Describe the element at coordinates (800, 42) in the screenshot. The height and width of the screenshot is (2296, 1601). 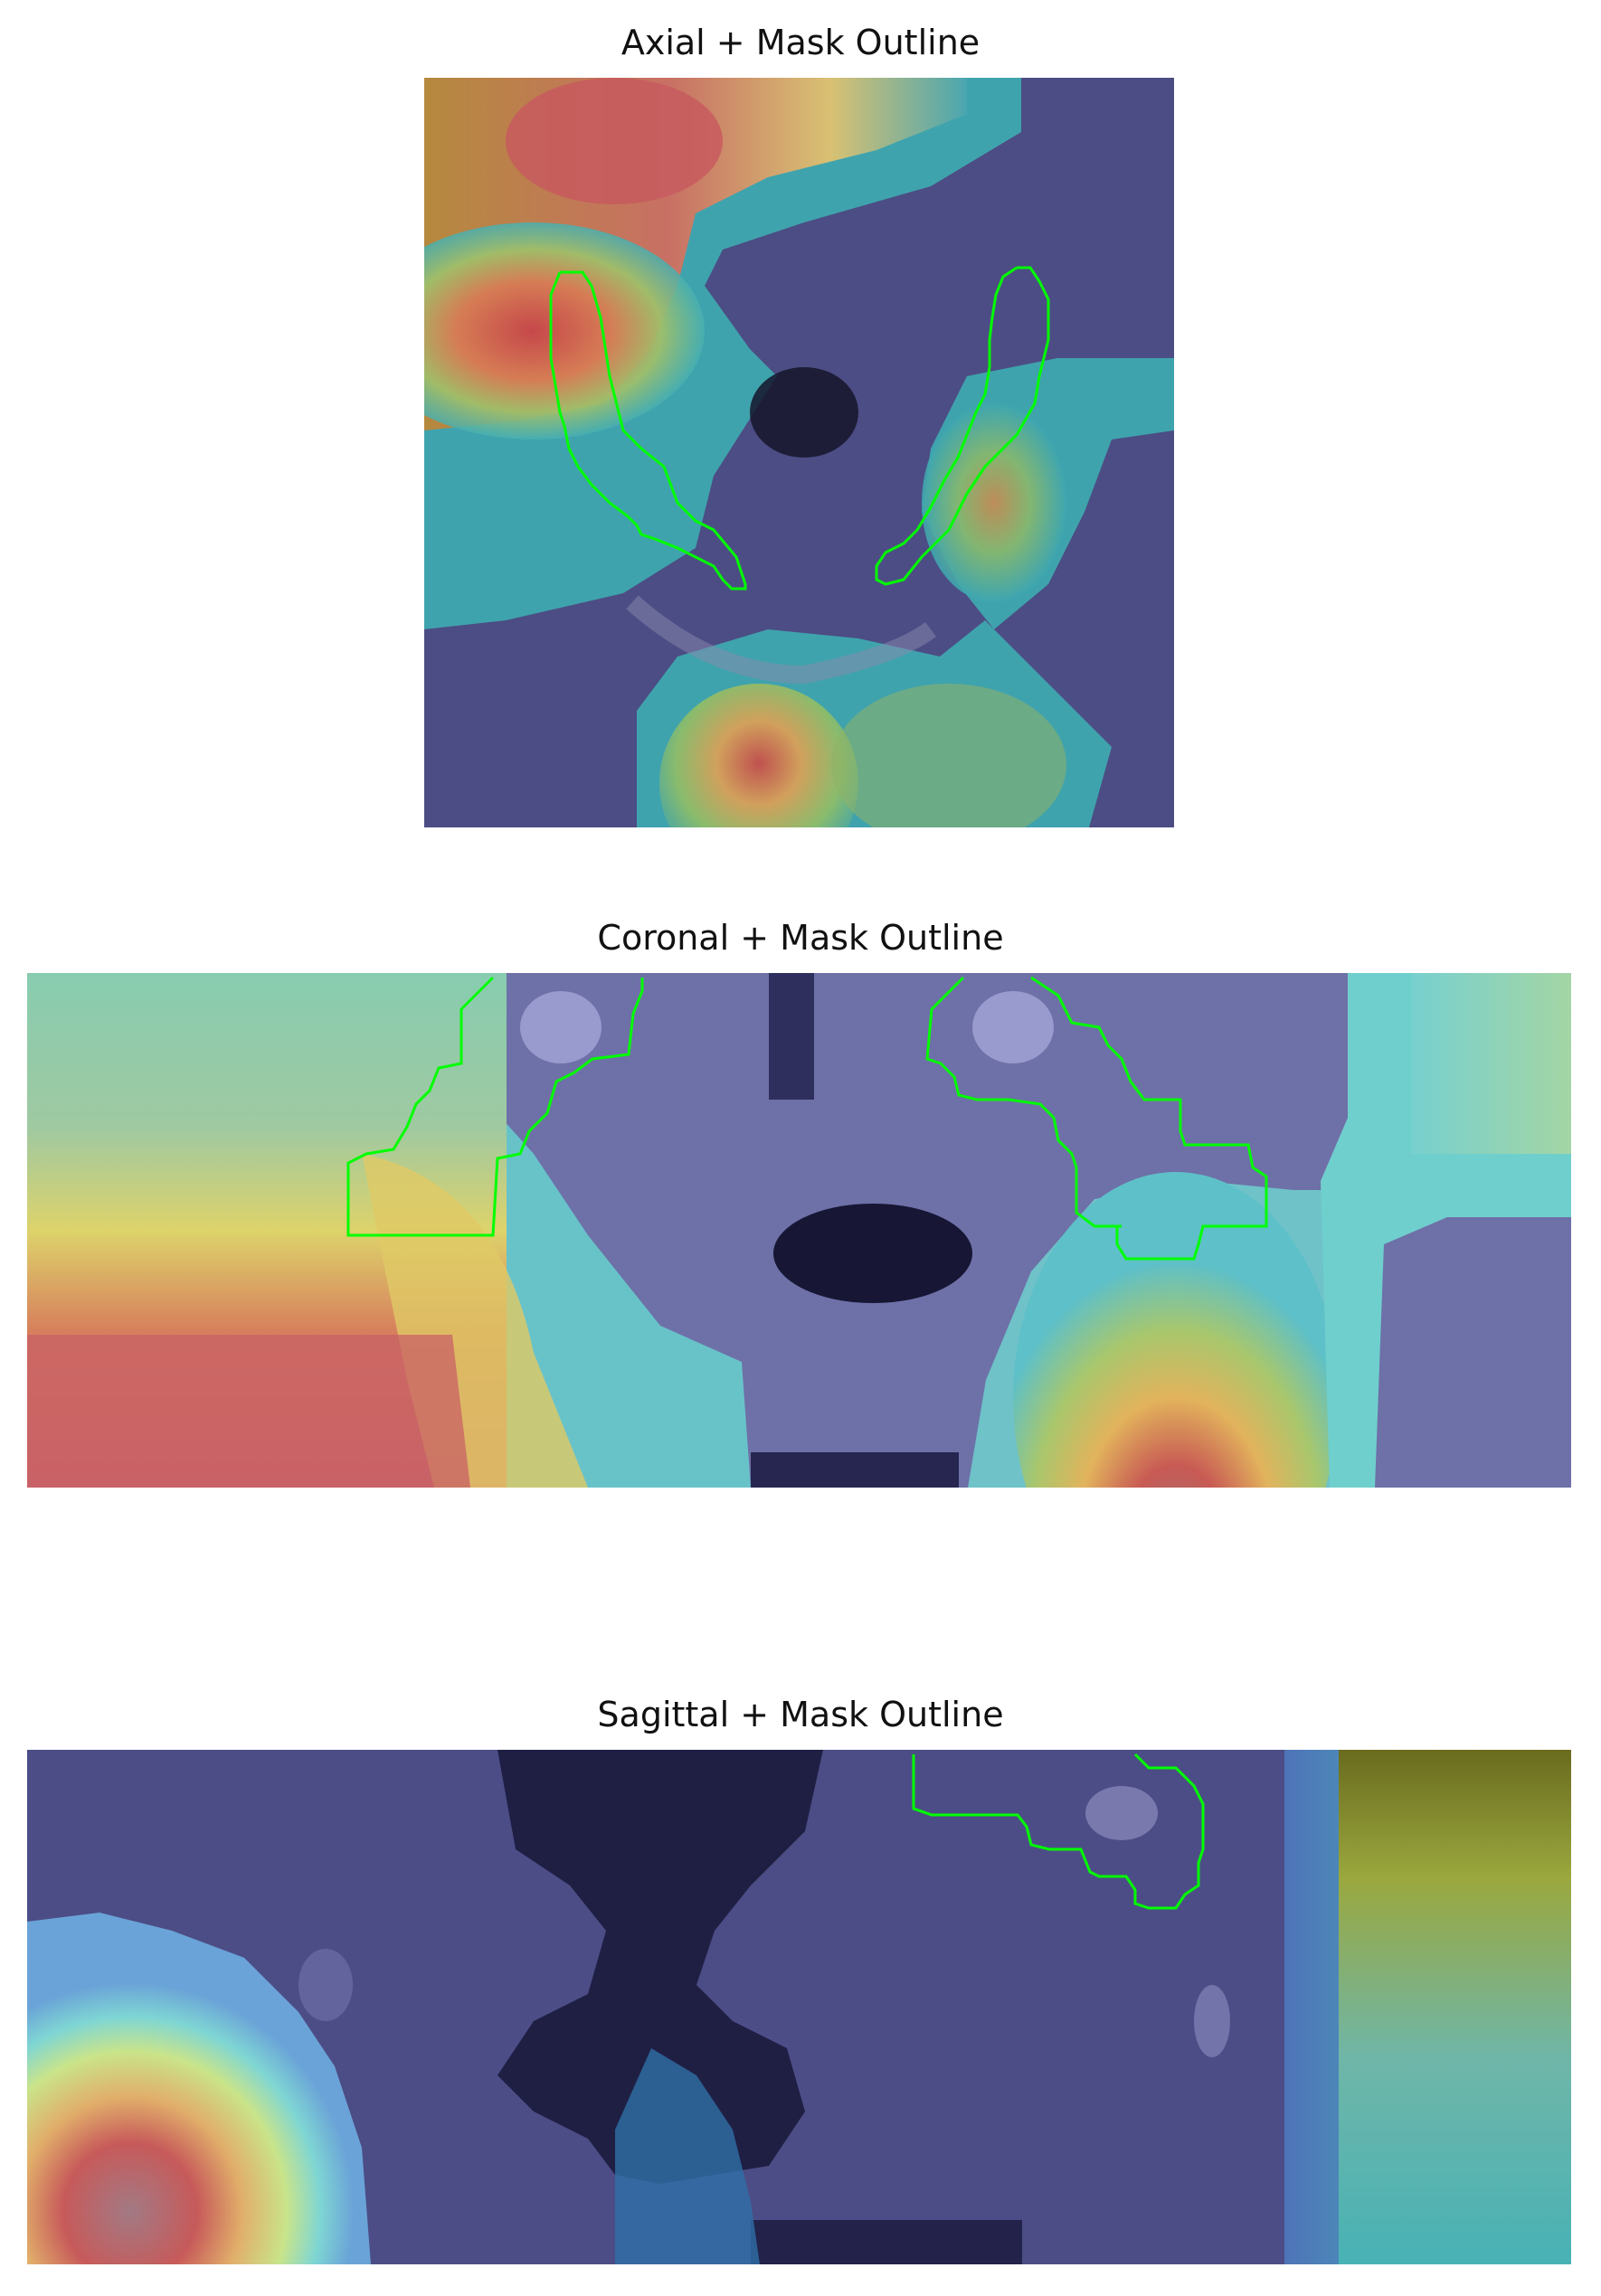
I see `axial-title: Axial + Mask Outline` at that location.